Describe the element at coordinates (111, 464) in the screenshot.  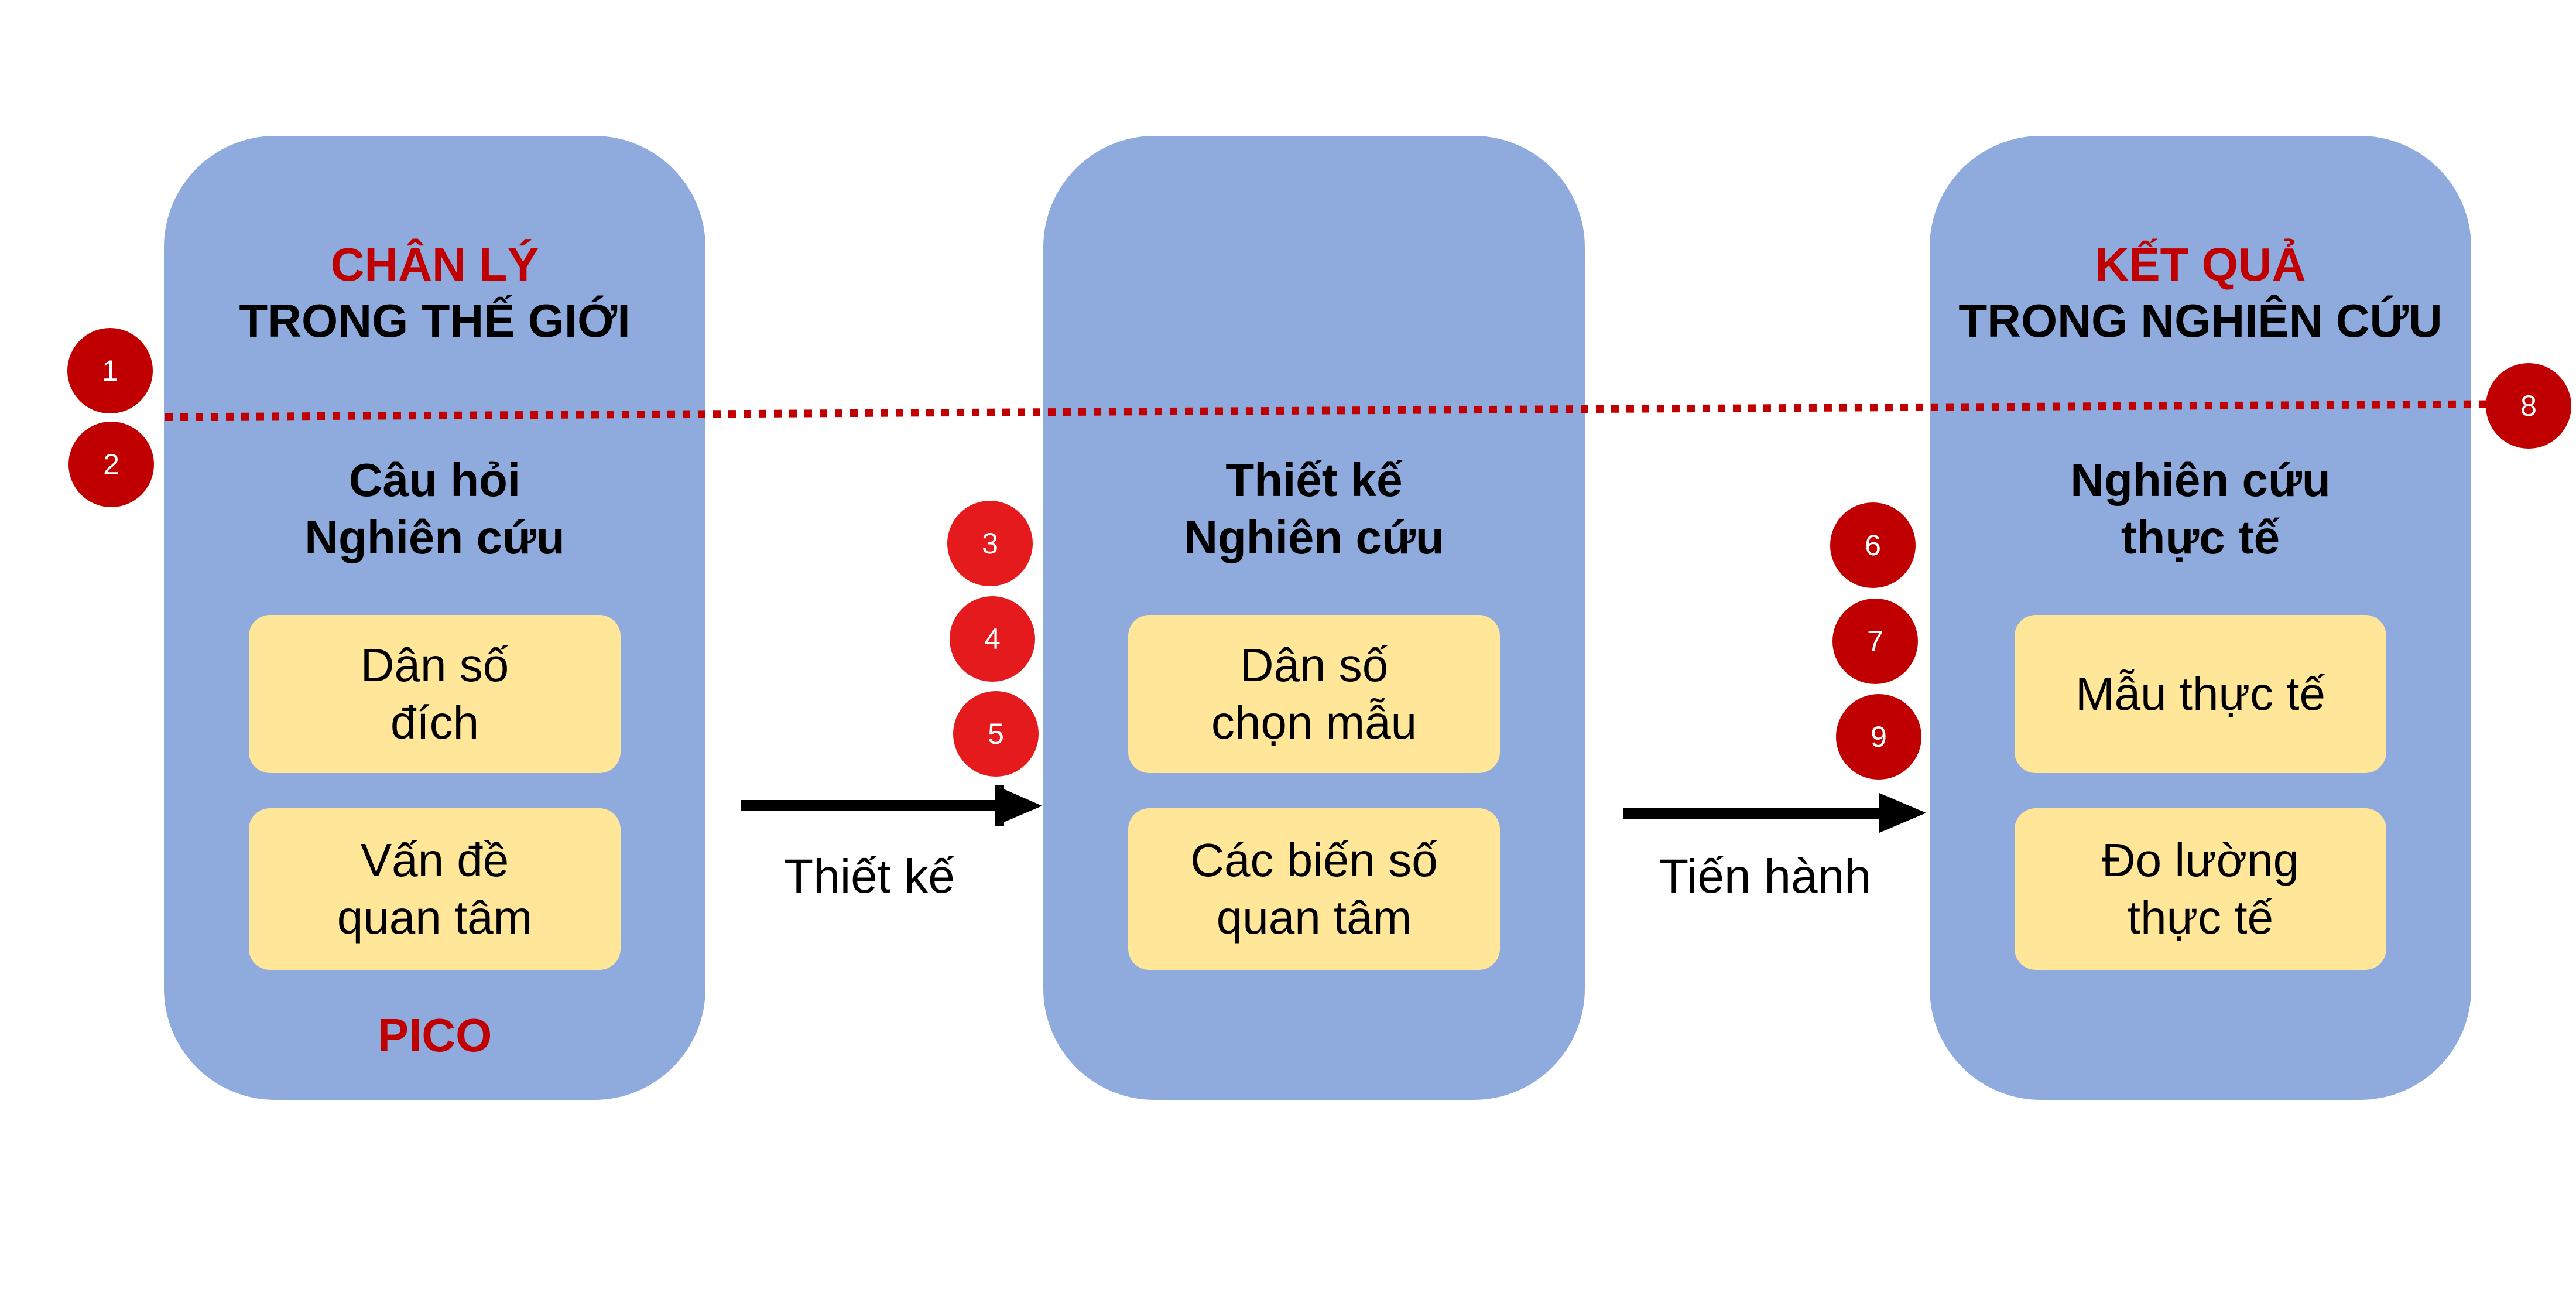
I see `marker-2: 2` at that location.